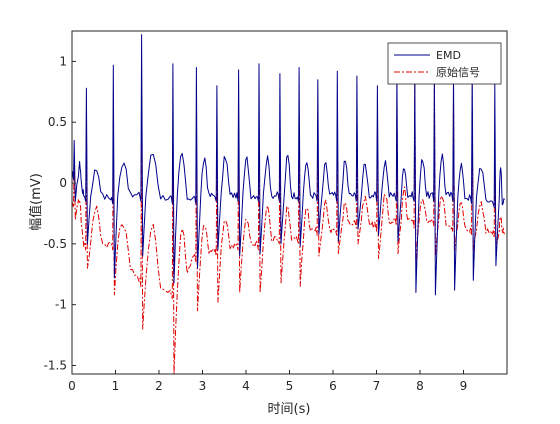 The image size is (560, 424). I want to click on legend-box, so click(444, 63).